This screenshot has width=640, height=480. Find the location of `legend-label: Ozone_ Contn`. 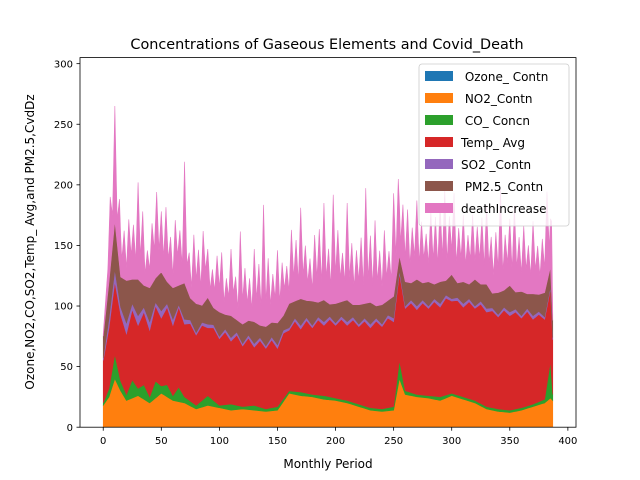

legend-label: Ozone_ Contn is located at coordinates (504, 77).